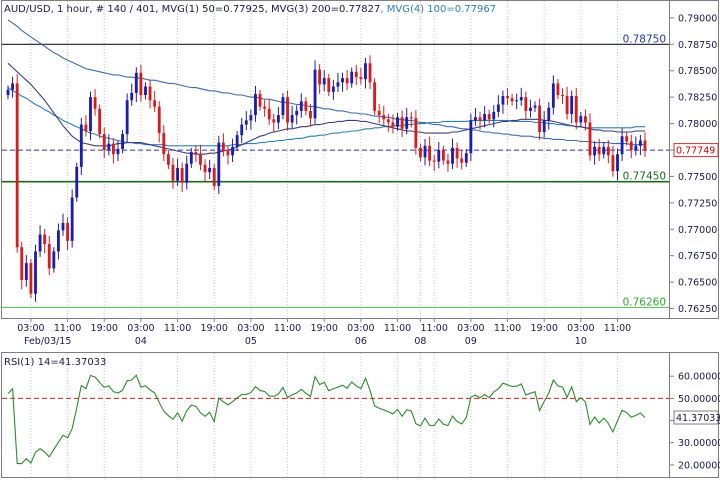  Describe the element at coordinates (250, 328) in the screenshot. I see `x-tick-time-label: 03:00` at that location.